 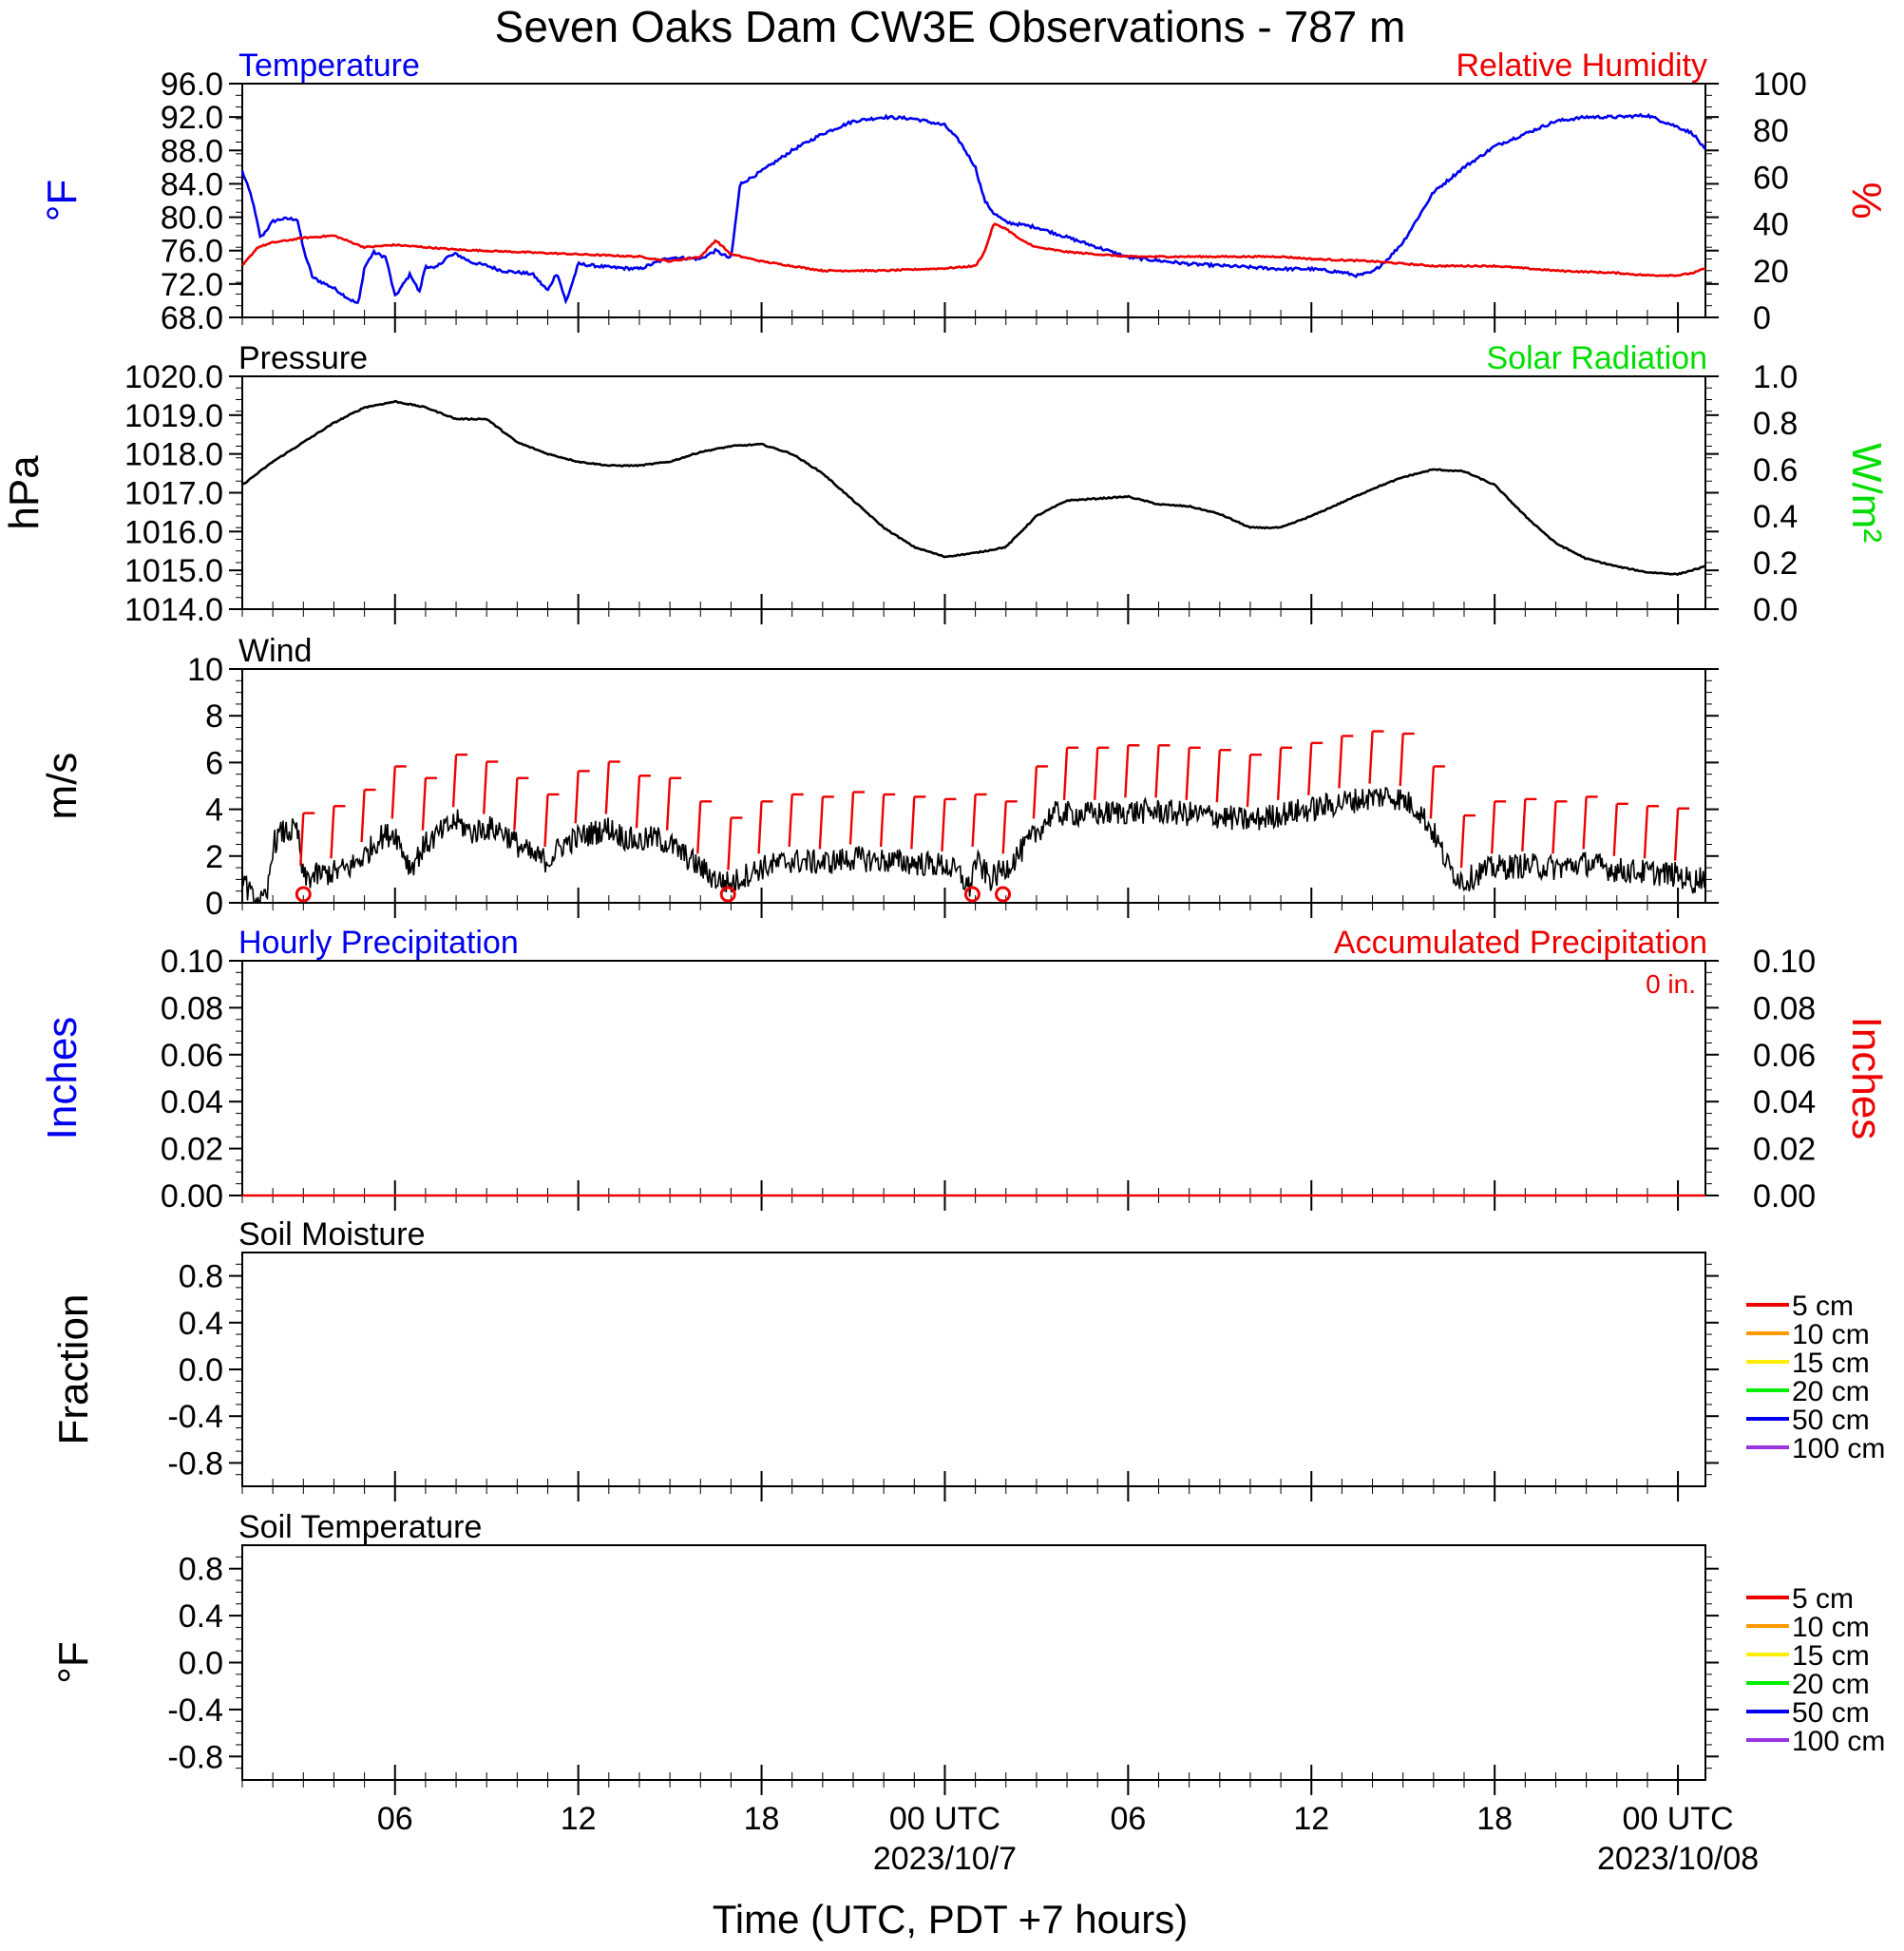 I want to click on panel-wind: Wind 10 8 6 4 2 0 m/s, so click(x=879, y=778).